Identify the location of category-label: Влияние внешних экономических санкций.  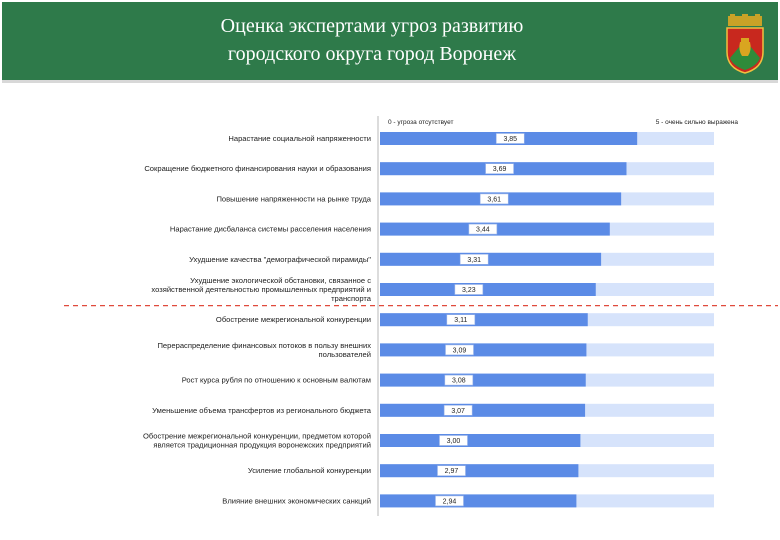
(296, 500).